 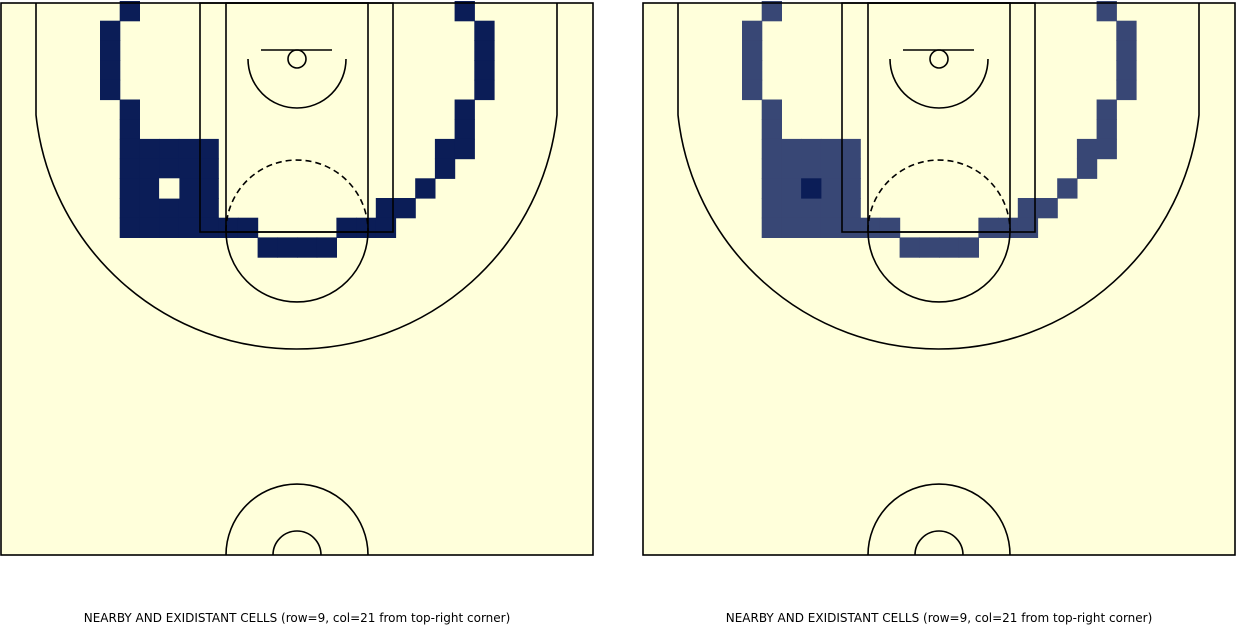 What do you see at coordinates (939, 543) in the screenshot?
I see `center-circle-inner` at bounding box center [939, 543].